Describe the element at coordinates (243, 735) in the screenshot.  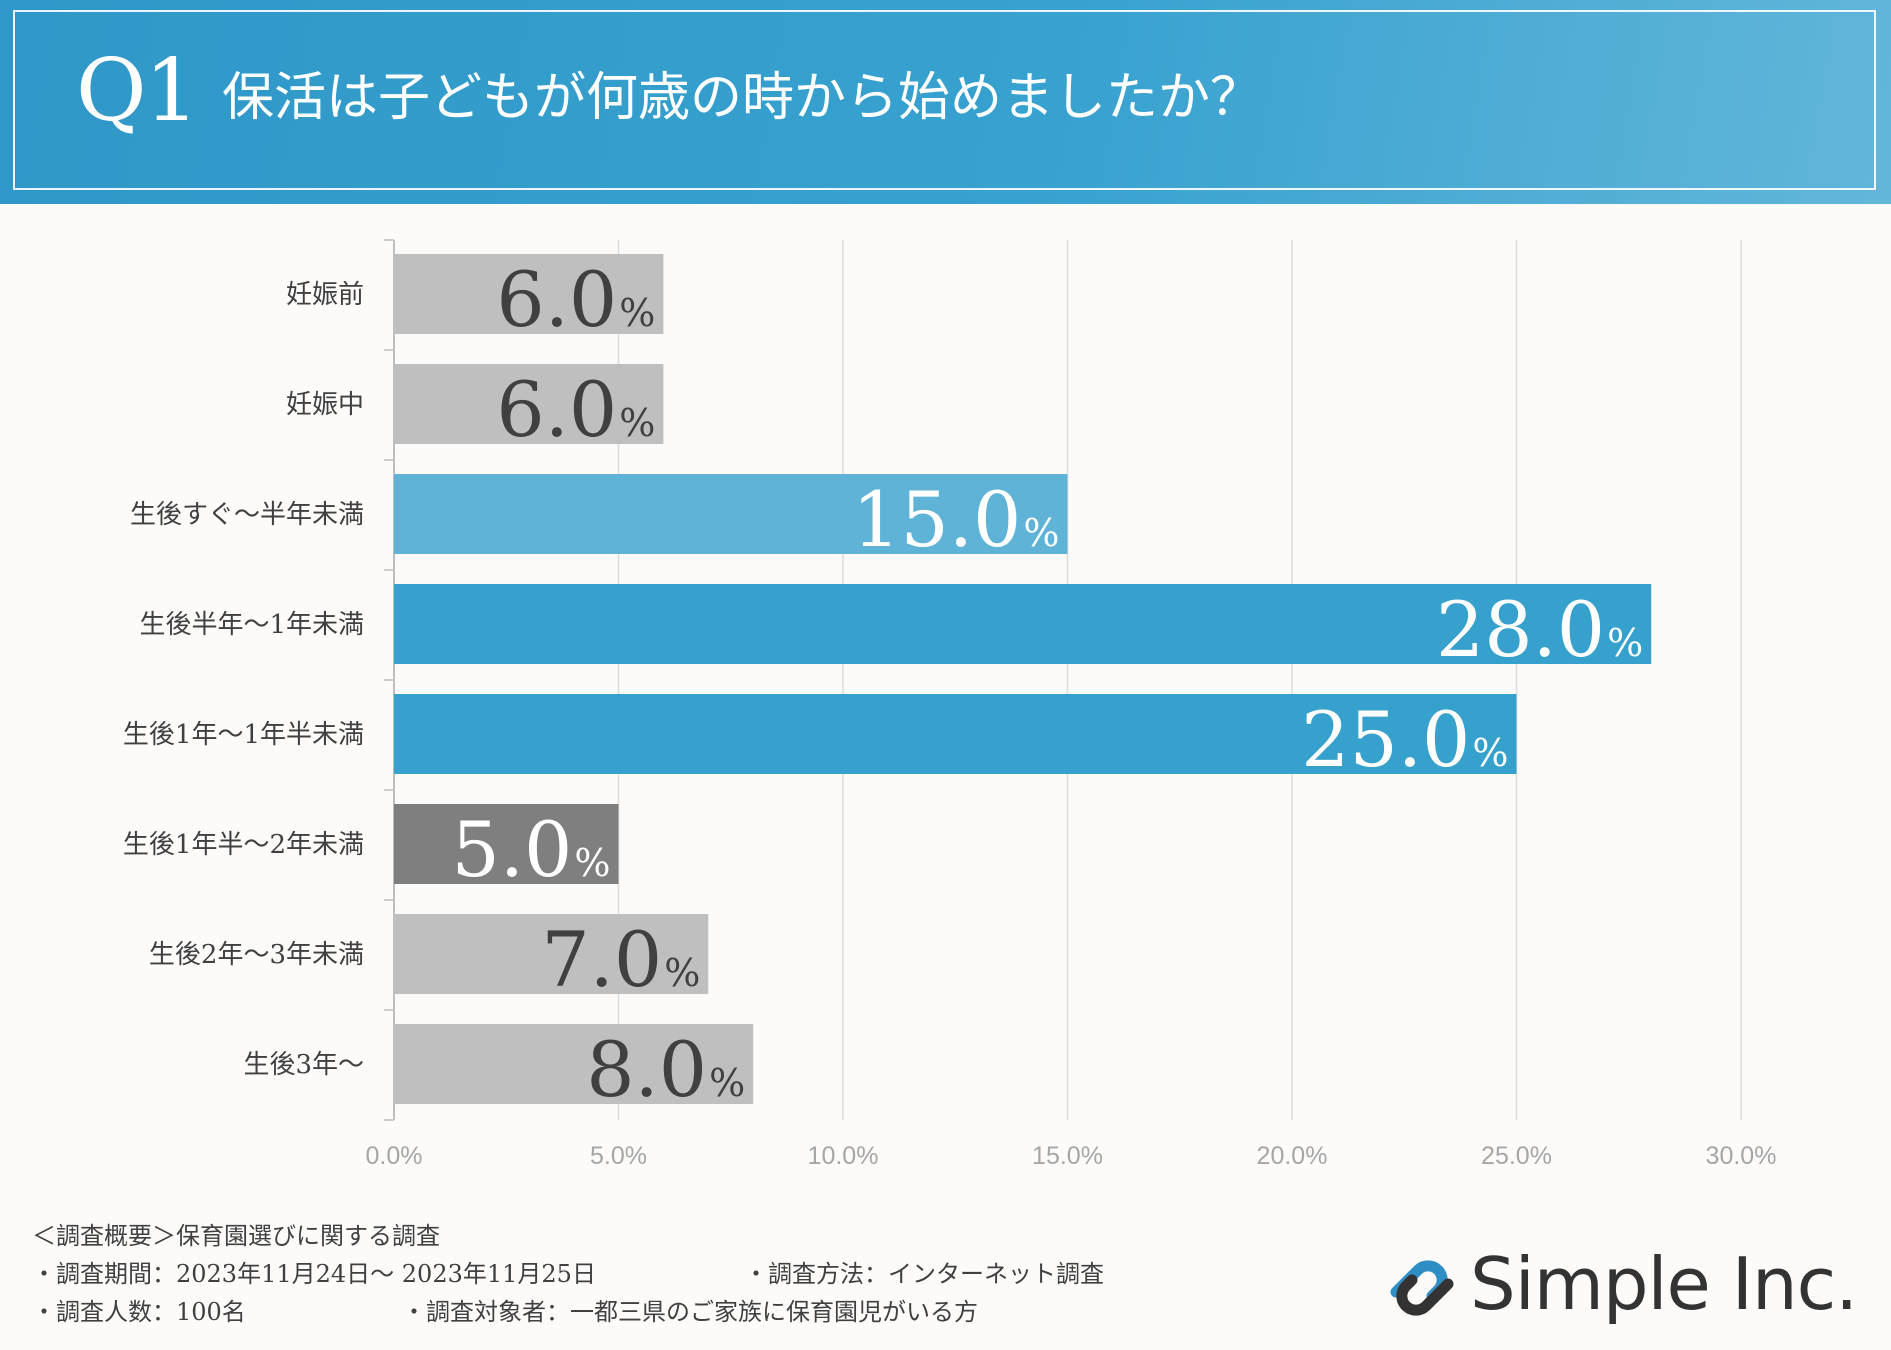
I see `category-label: 生後1年～1年半未満` at that location.